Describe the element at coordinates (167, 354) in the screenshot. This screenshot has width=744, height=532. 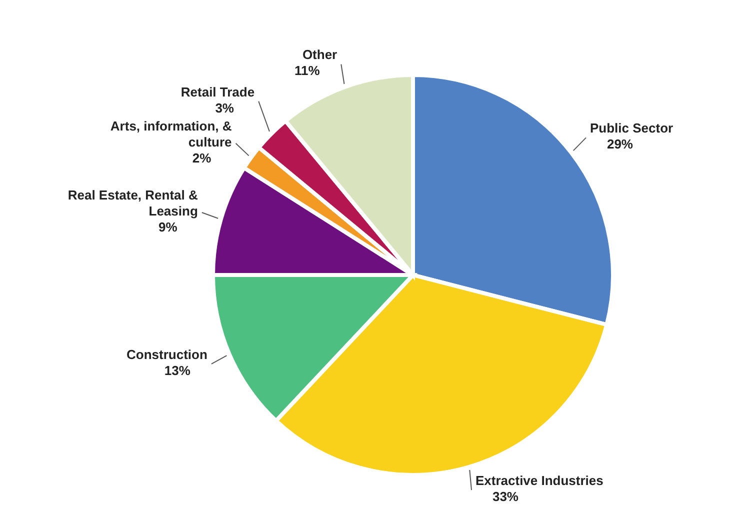
I see `slice-label: Construction` at that location.